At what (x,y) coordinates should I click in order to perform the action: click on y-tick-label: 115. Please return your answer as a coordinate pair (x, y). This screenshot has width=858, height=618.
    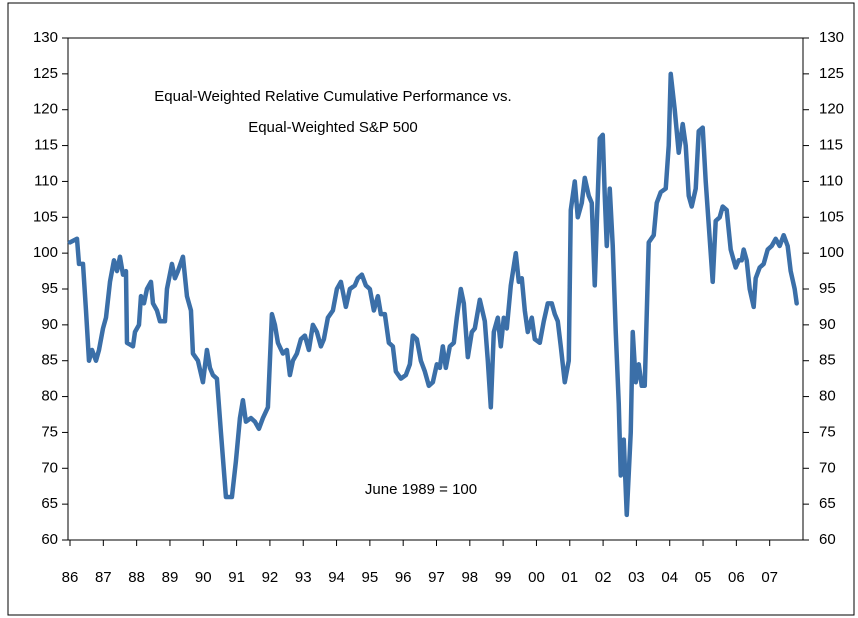
    Looking at the image, I should click on (46, 145).